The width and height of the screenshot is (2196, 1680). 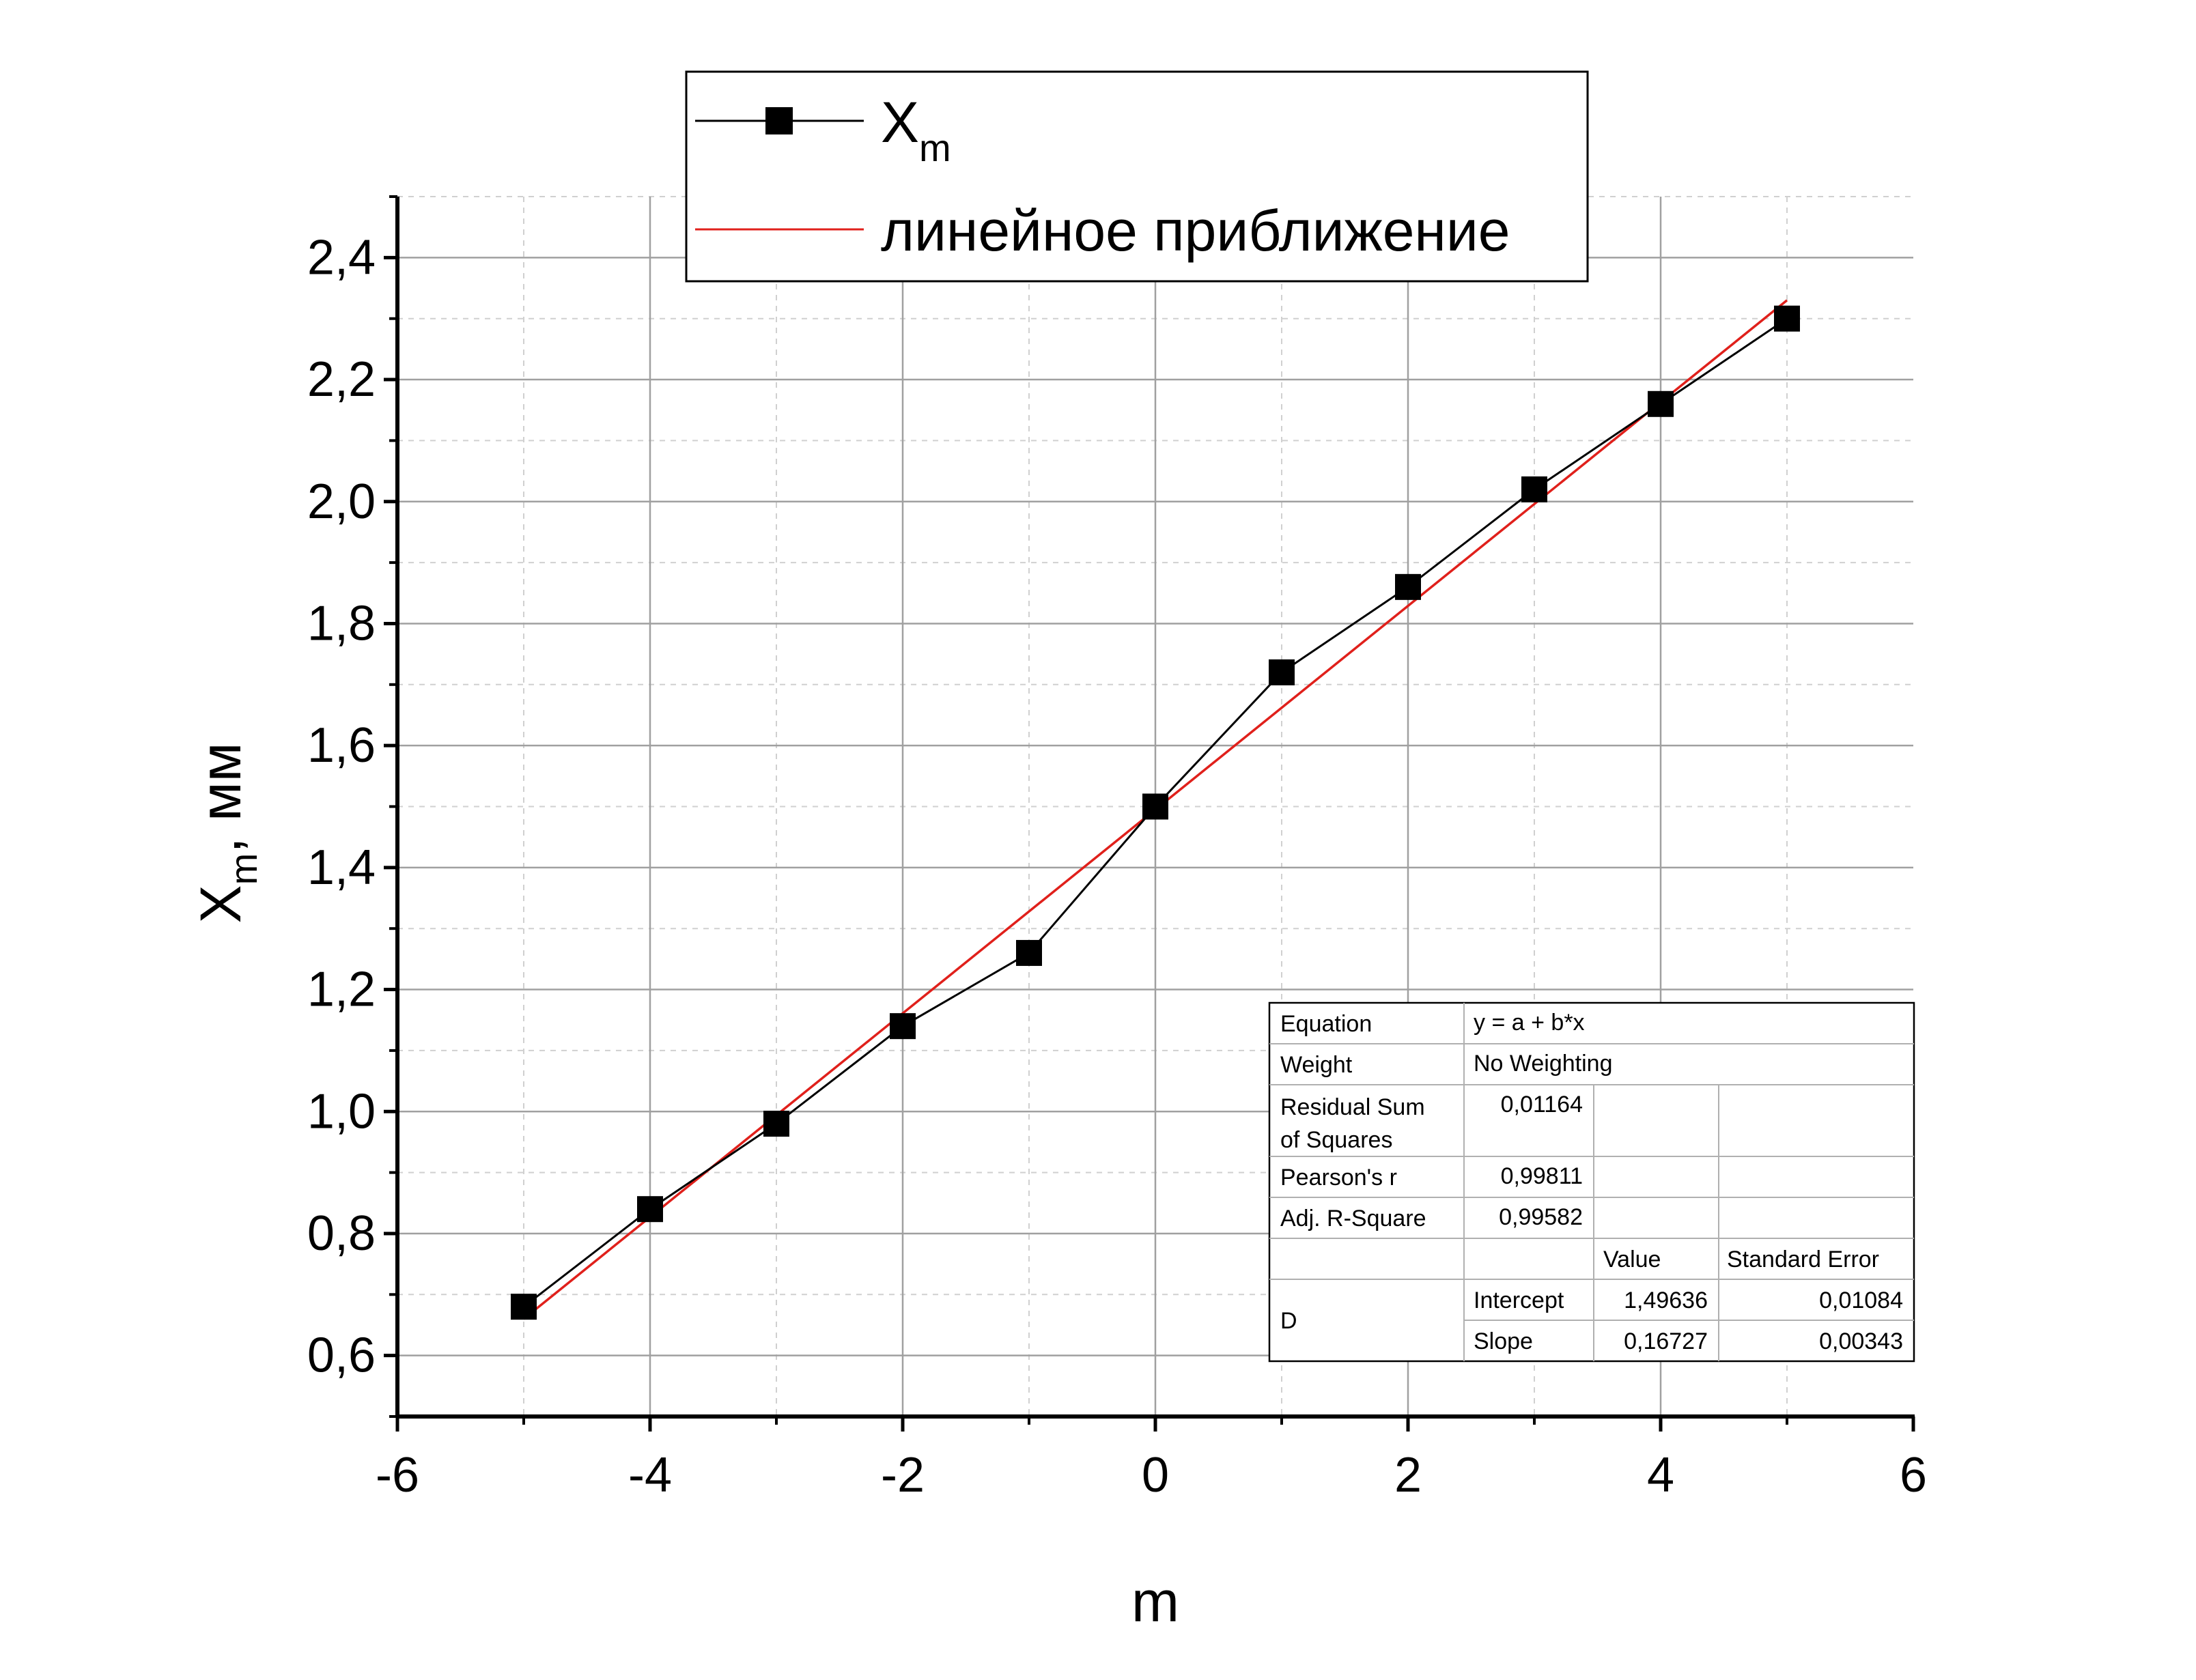 I want to click on y-tick-label: 1,6, so click(x=341, y=745).